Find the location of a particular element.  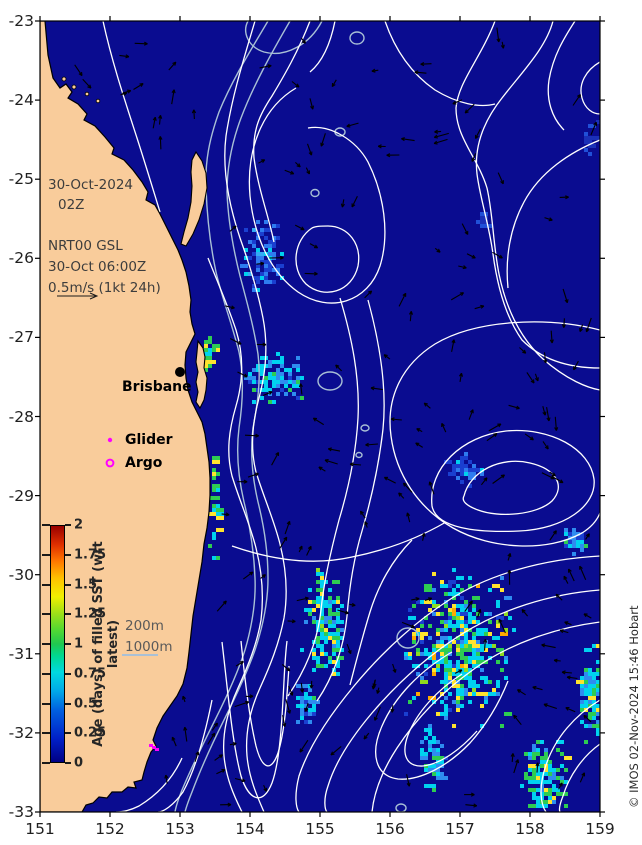

argo-legend-circle is located at coordinates (110, 463).